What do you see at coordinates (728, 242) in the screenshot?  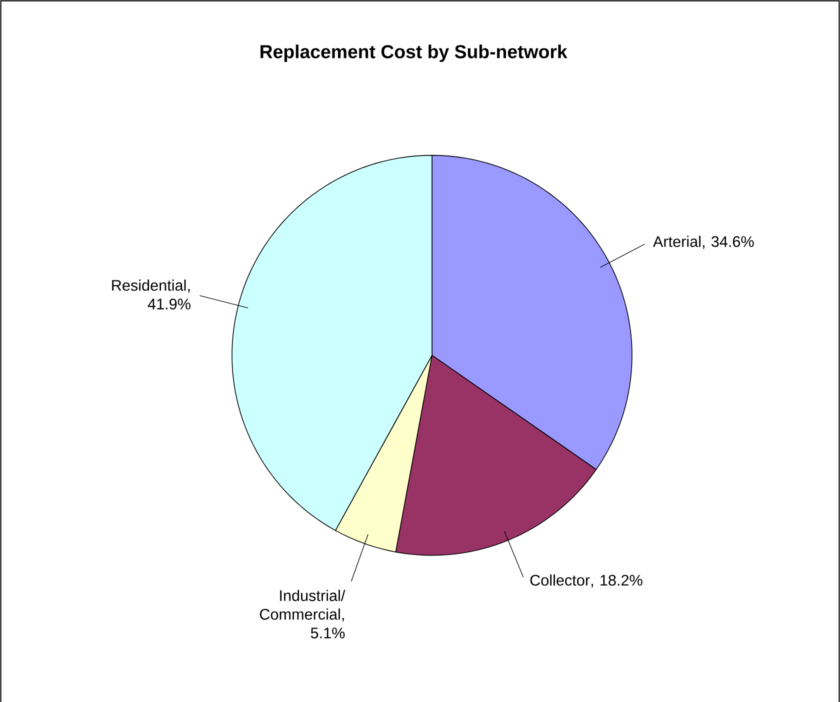 I see `data-label: , 34.6%` at bounding box center [728, 242].